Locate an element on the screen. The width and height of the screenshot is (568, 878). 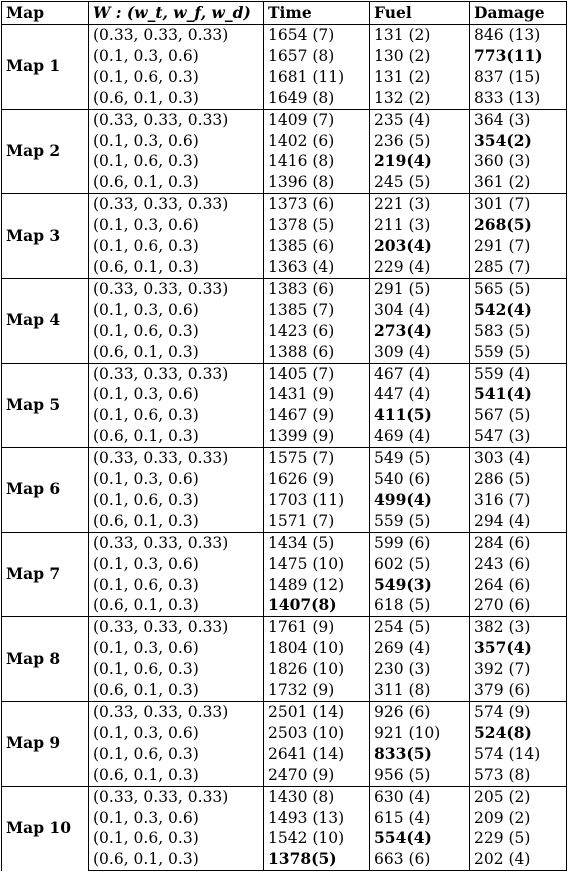
map-name-cell: Map 3 is located at coordinates (45, 236).